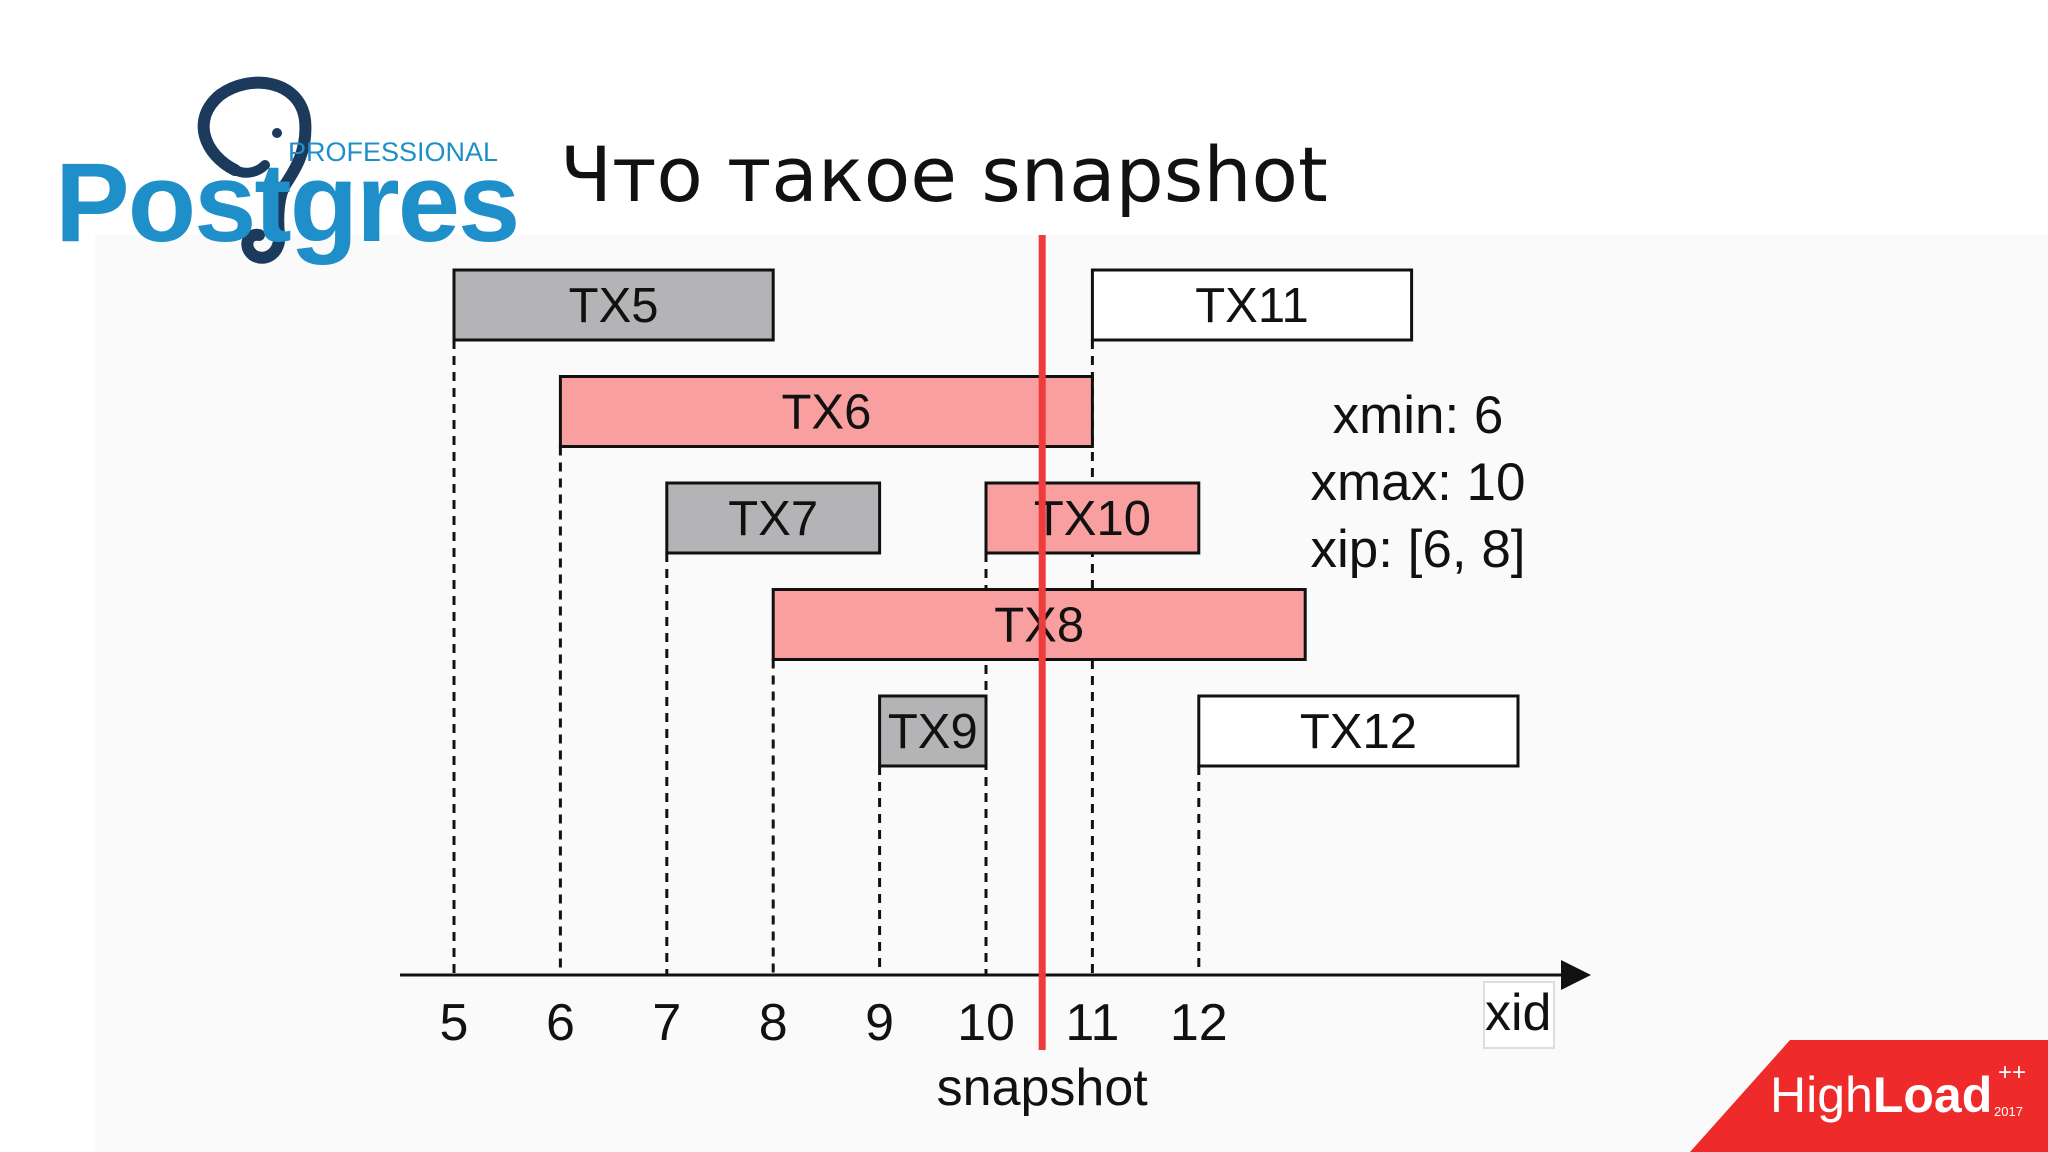  I want to click on postgres-professional-logo: PROFESSIONAL Postgres, so click(287, 170).